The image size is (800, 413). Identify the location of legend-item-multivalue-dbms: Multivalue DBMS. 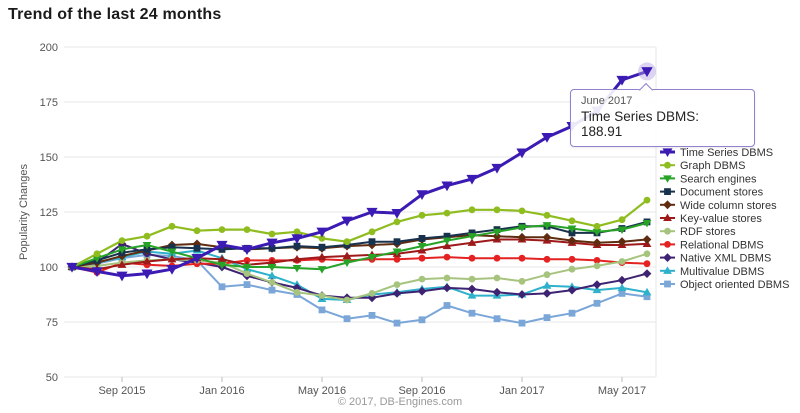
(712, 272).